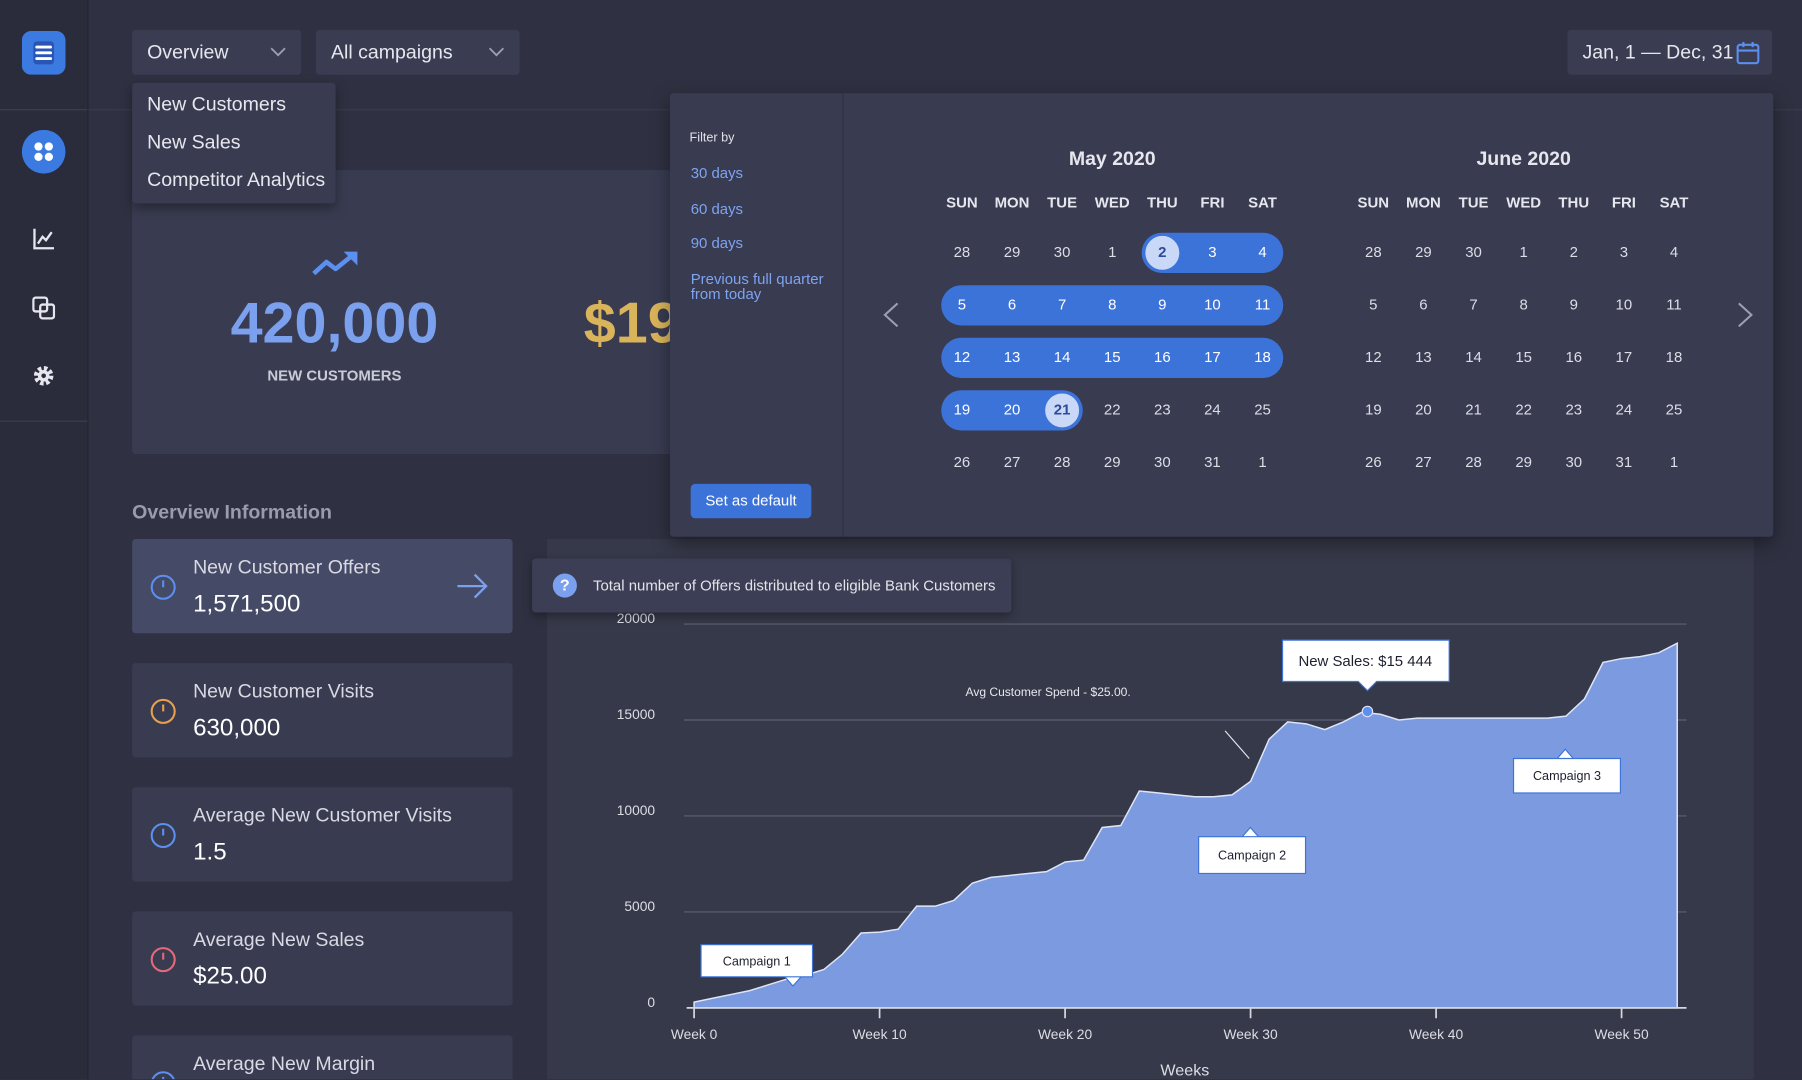  Describe the element at coordinates (1624, 409) in the screenshot. I see `day: 24` at that location.